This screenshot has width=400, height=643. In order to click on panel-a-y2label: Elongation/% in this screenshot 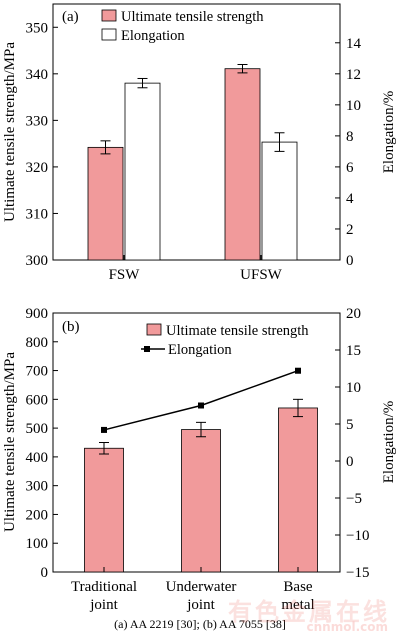, I will do `click(389, 132)`.